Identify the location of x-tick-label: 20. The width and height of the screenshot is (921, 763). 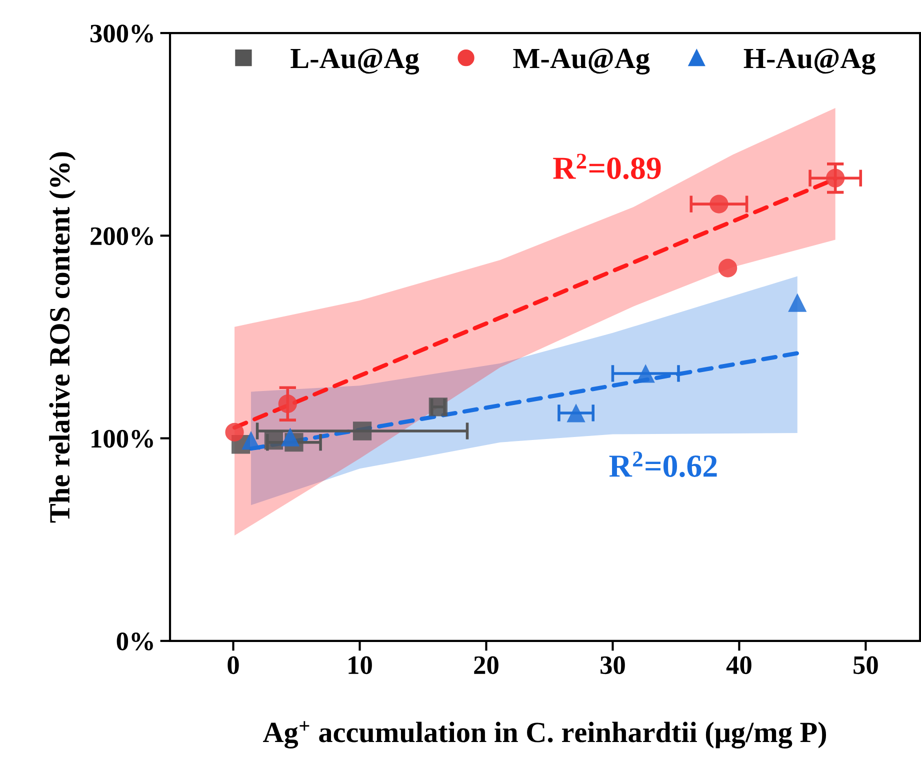
(486, 665).